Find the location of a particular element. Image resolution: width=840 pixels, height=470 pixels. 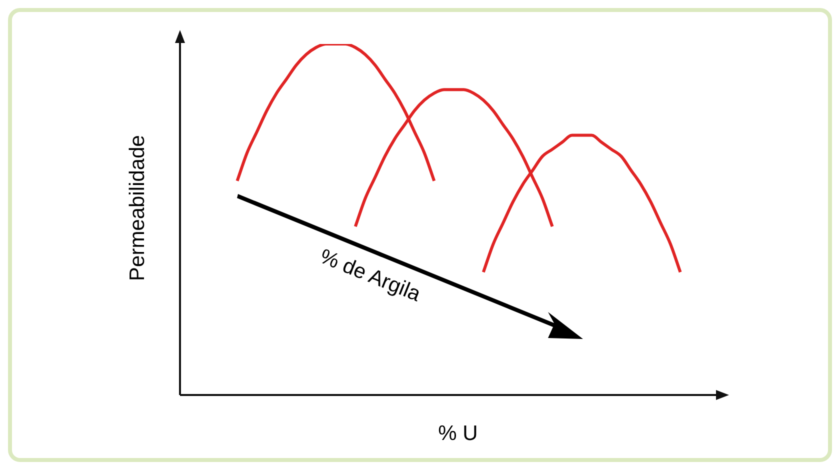

y-axis-title: Permeabilidade is located at coordinates (138, 208).